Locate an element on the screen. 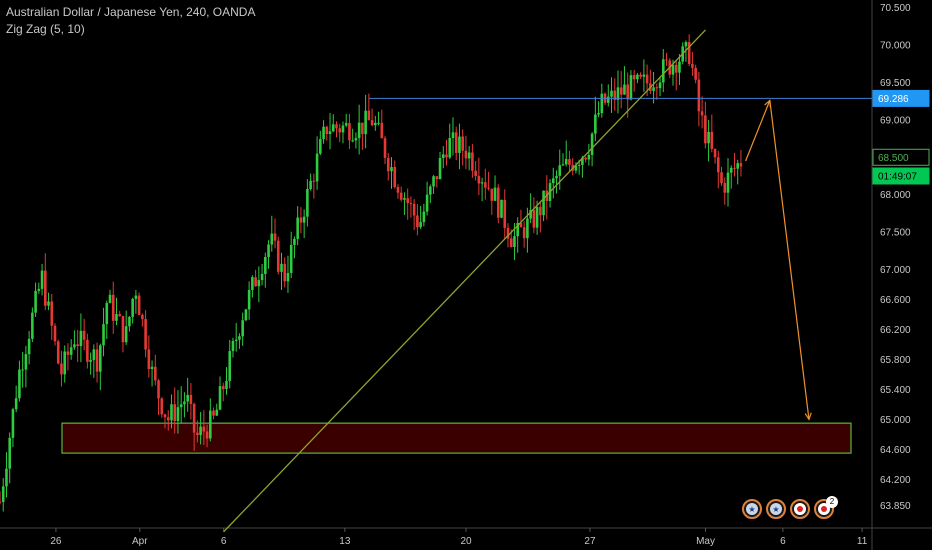 The height and width of the screenshot is (550, 932). time-tick-label: 11 is located at coordinates (862, 541).